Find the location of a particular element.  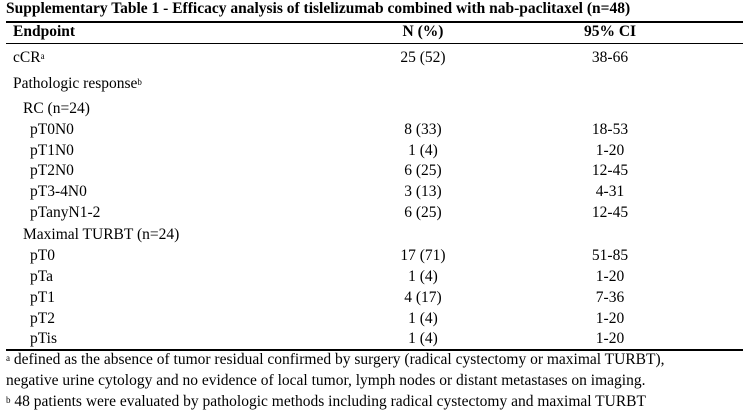

bottom-rule is located at coordinates (374, 350).